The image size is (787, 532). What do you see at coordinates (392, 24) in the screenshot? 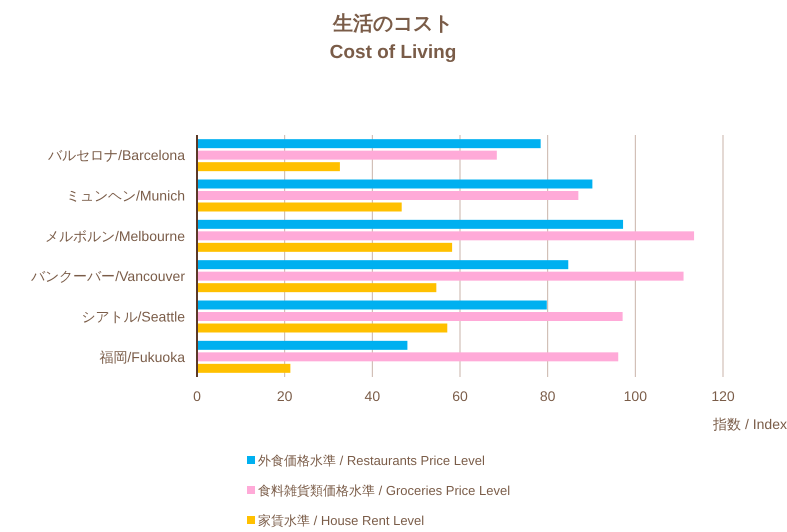
I see `chart-title: 生活のコスト` at bounding box center [392, 24].